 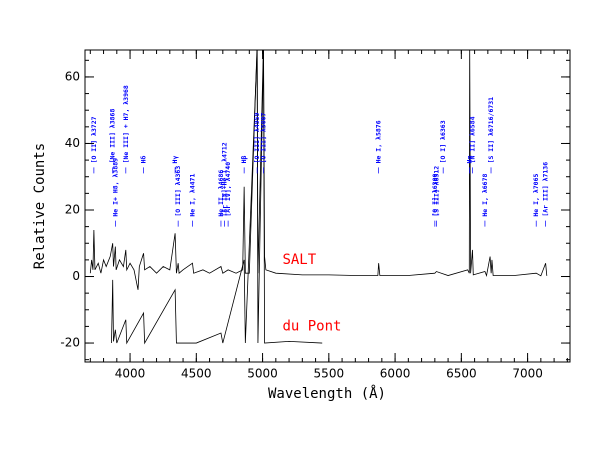 What do you see at coordinates (329, 374) in the screenshot?
I see `x-tick-label: 5500` at bounding box center [329, 374].